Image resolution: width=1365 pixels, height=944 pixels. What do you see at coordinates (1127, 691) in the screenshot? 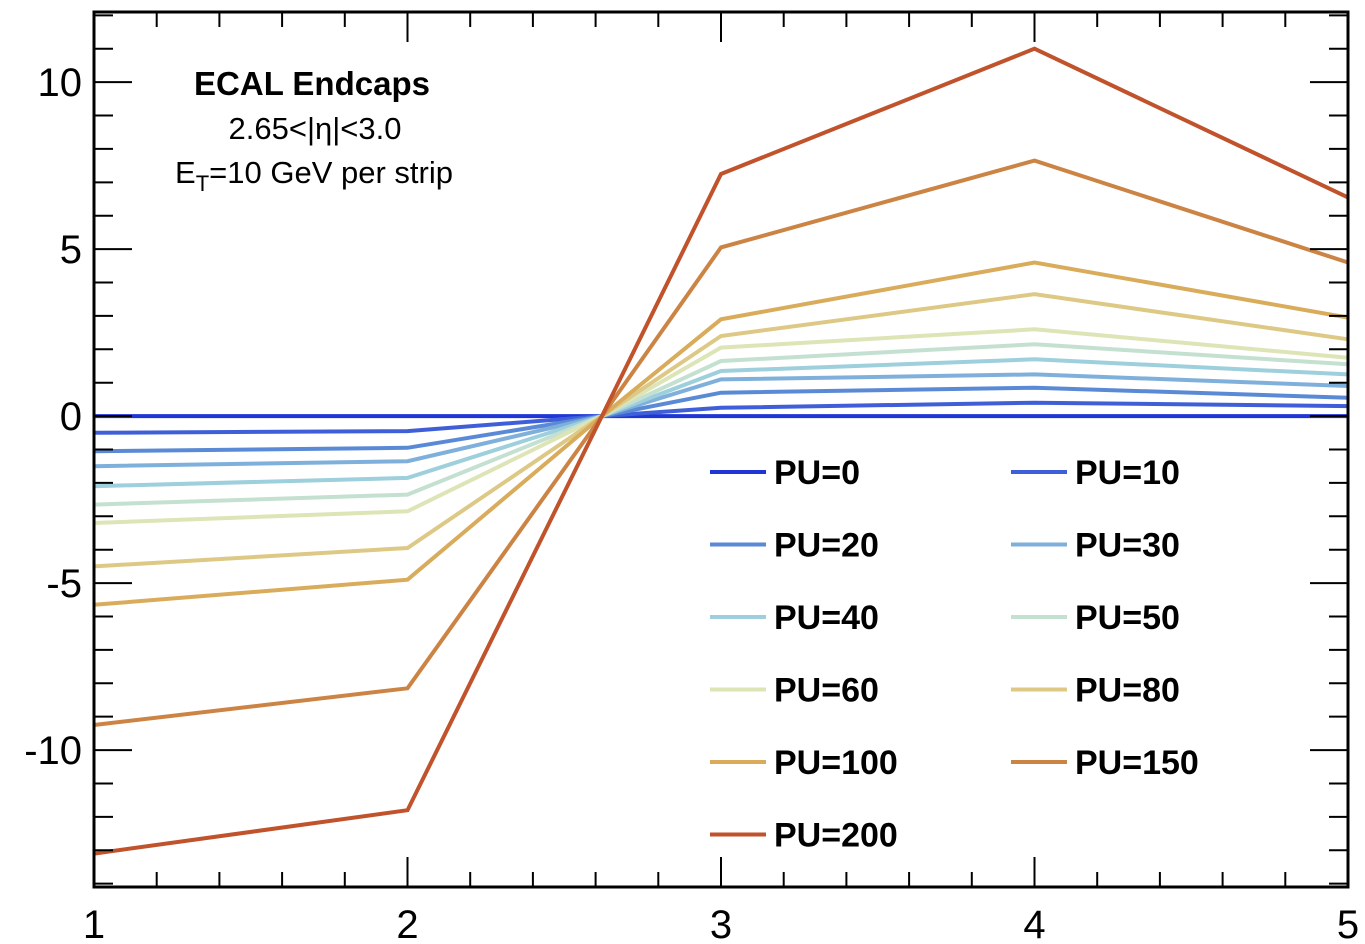
I see `legend-label: PU=80` at bounding box center [1127, 691].